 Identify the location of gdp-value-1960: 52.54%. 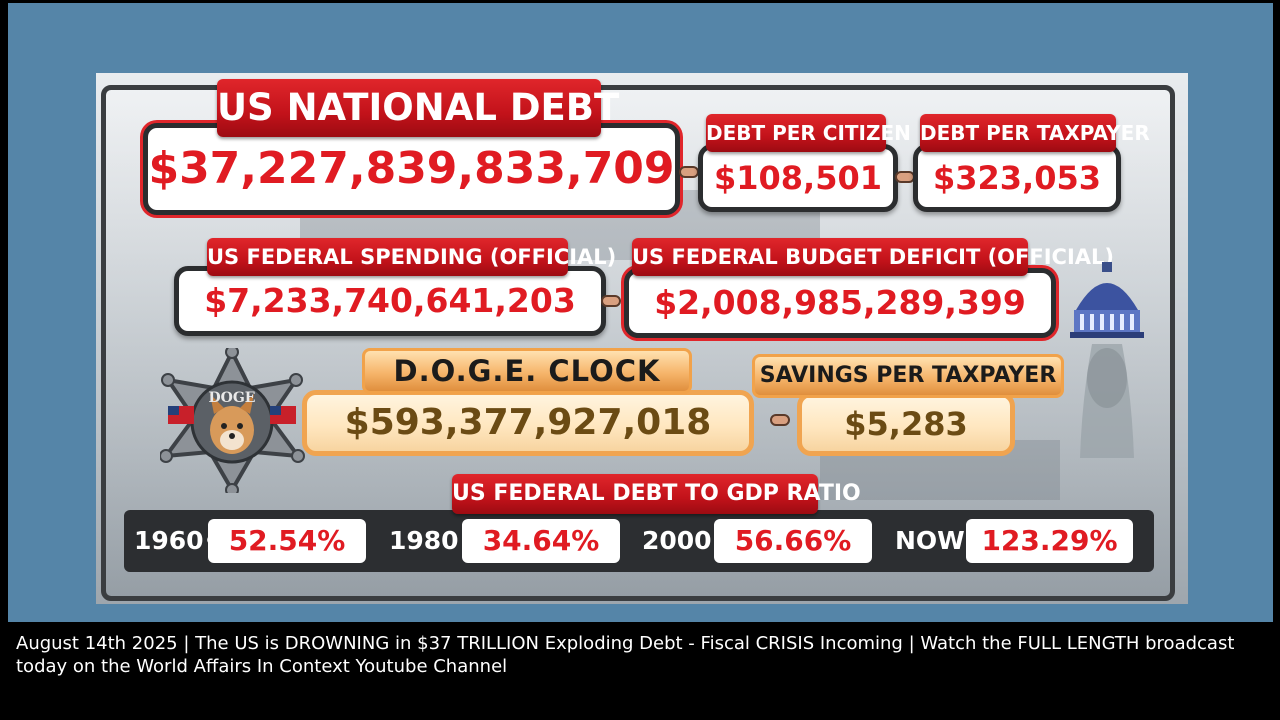
(287, 541).